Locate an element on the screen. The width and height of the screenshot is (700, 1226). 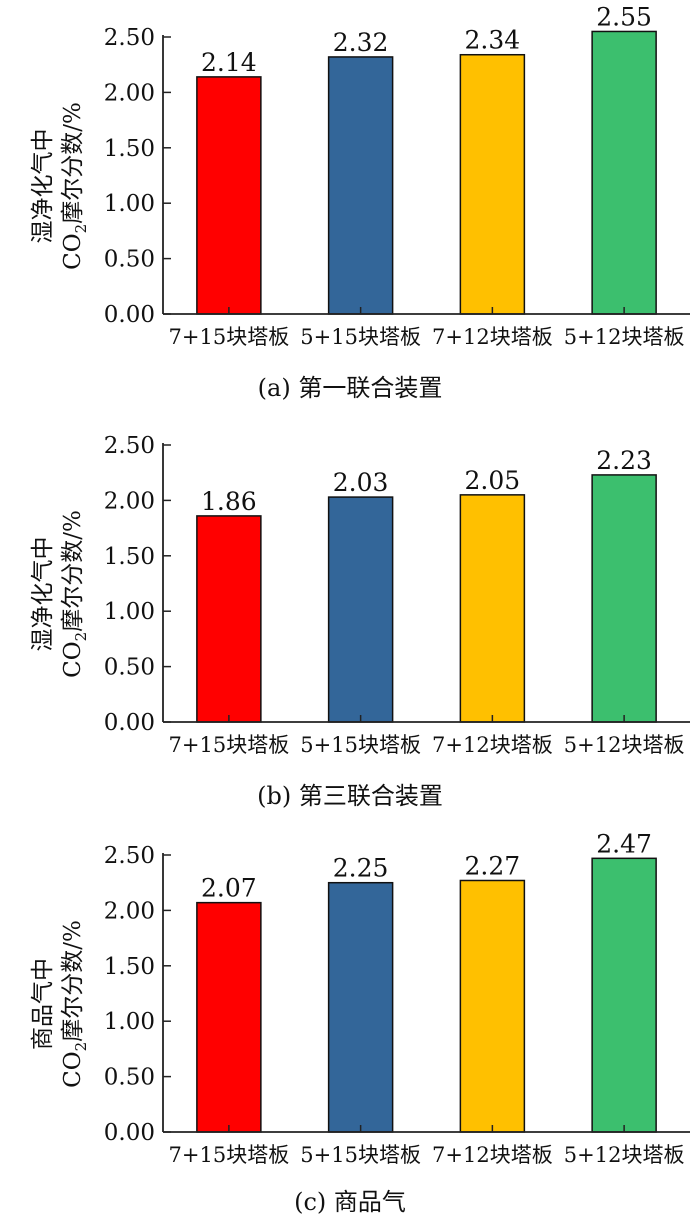
data-label: 2.25 is located at coordinates (361, 868).